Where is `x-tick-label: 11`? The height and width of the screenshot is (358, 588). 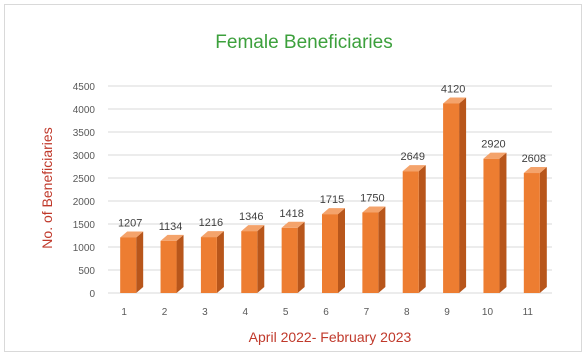
x-tick-label: 11 is located at coordinates (528, 312).